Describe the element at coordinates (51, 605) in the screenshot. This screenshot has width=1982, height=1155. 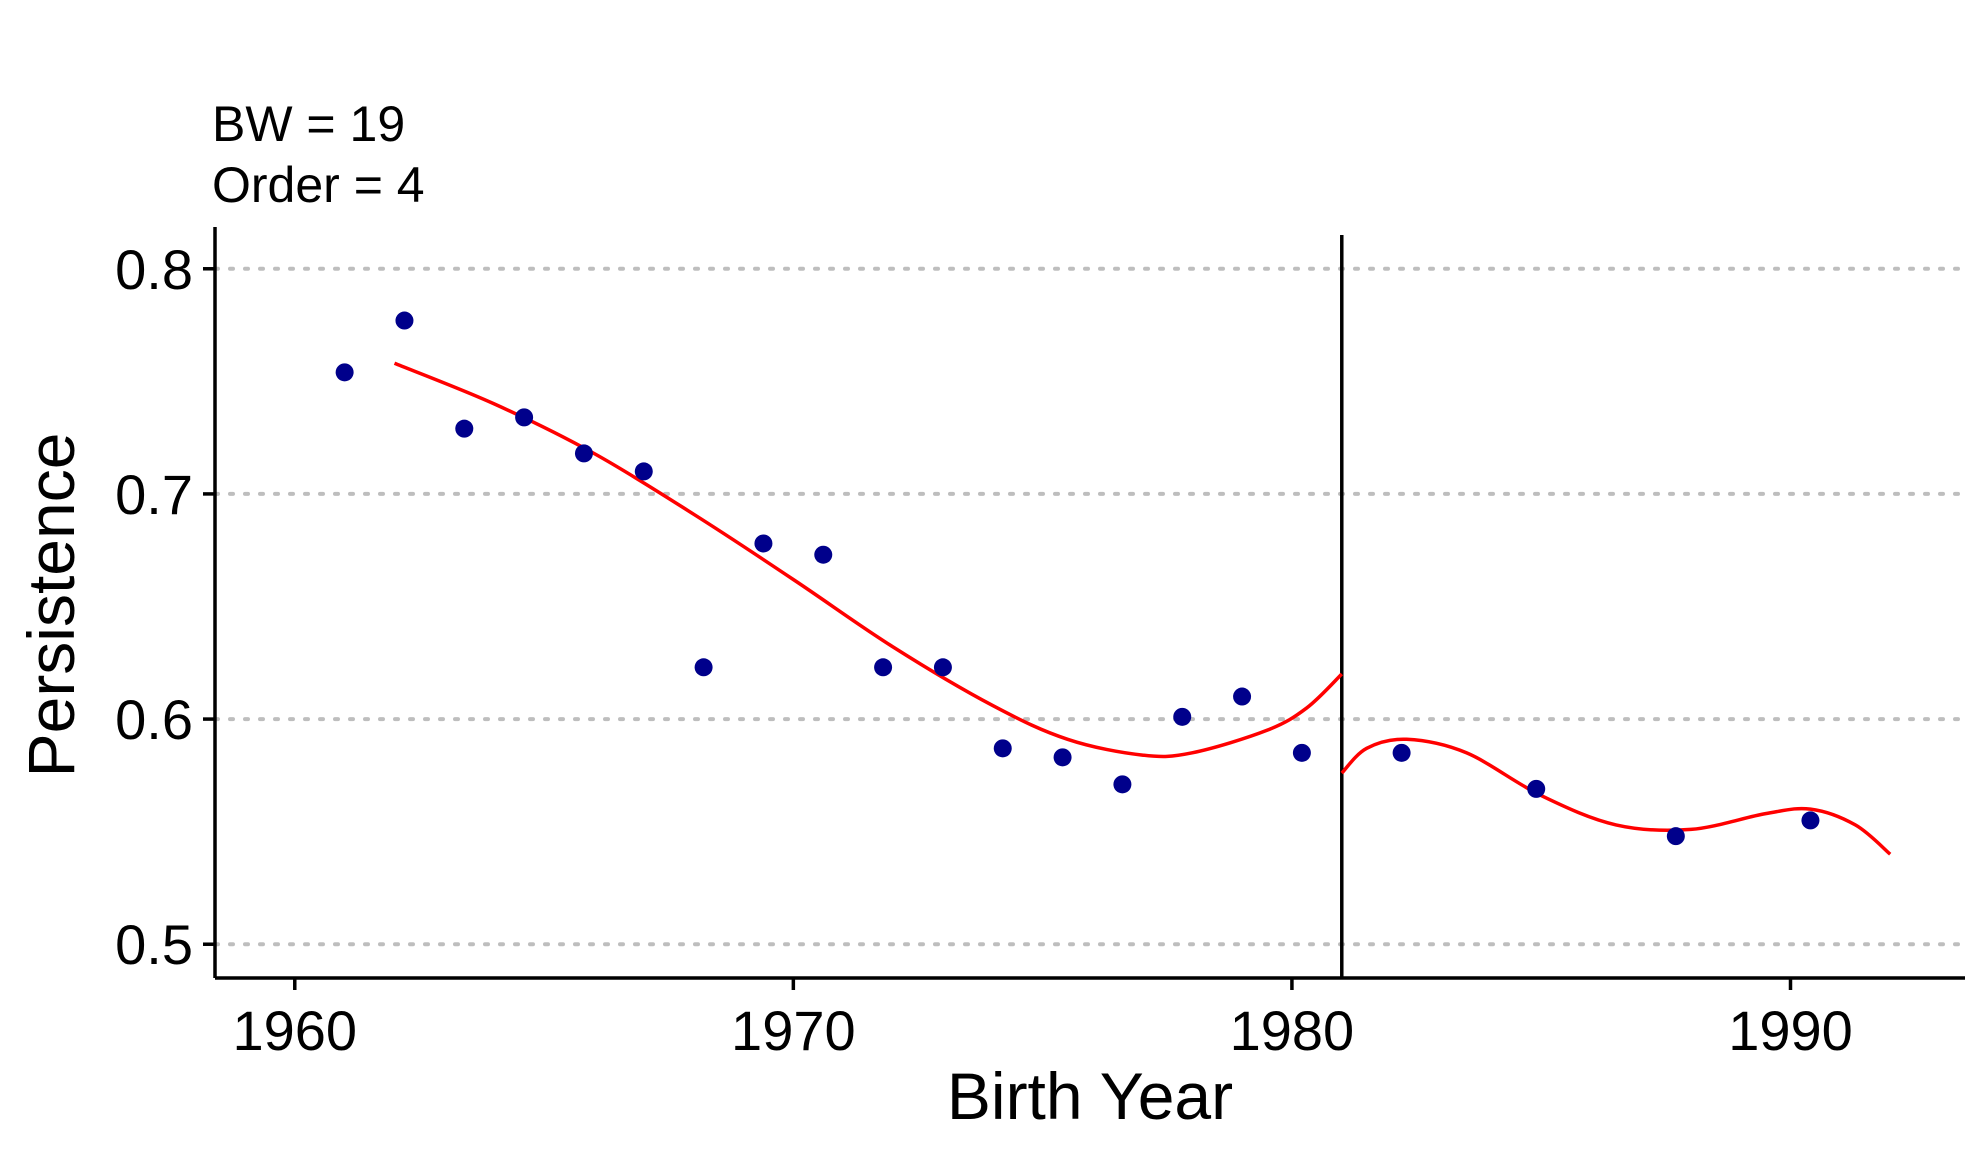
I see `y-axis-title: Persistence` at that location.